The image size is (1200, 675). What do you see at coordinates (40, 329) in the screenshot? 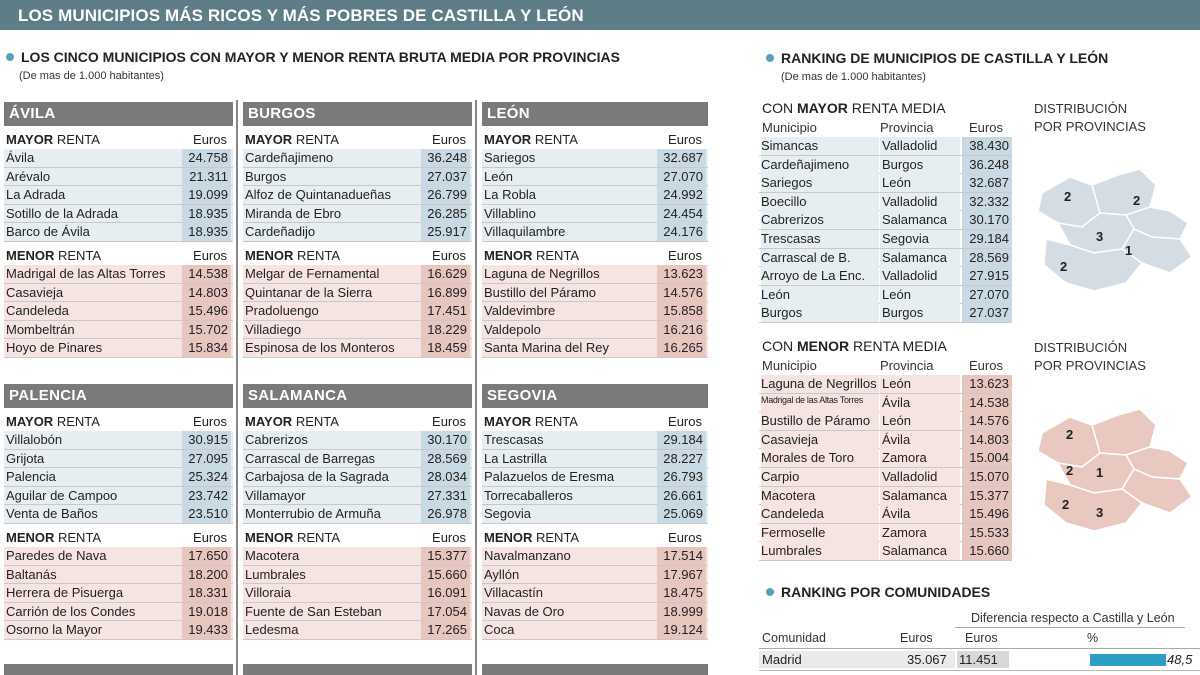
I see `municipio-name: Mombeltrán` at bounding box center [40, 329].